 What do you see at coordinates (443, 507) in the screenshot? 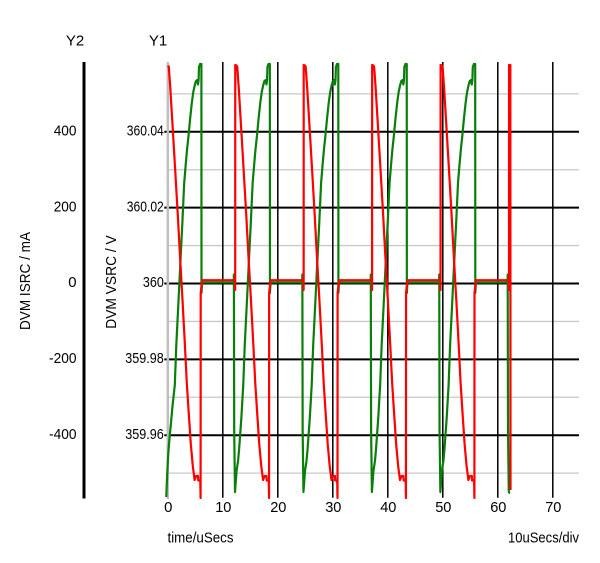
I see `svg-text: 50` at bounding box center [443, 507].